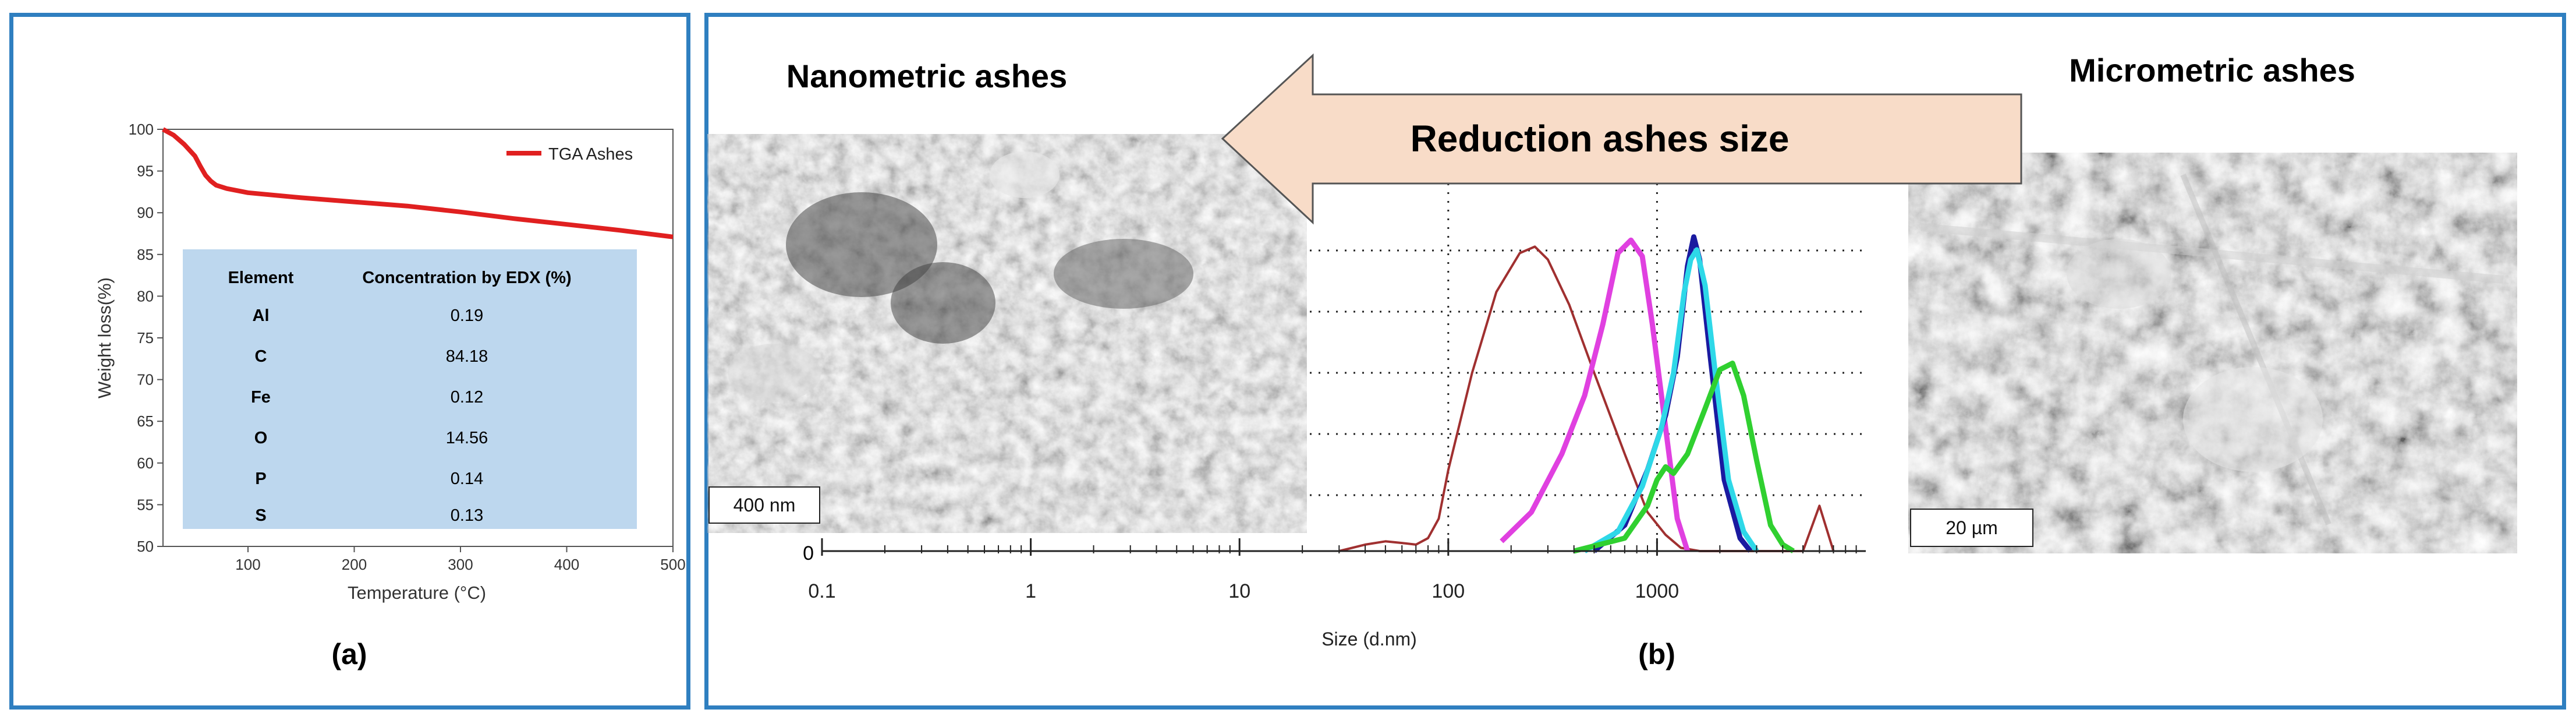 This screenshot has height=727, width=2576. What do you see at coordinates (145, 255) in the screenshot?
I see `tga-y-tick-label: 85` at bounding box center [145, 255].